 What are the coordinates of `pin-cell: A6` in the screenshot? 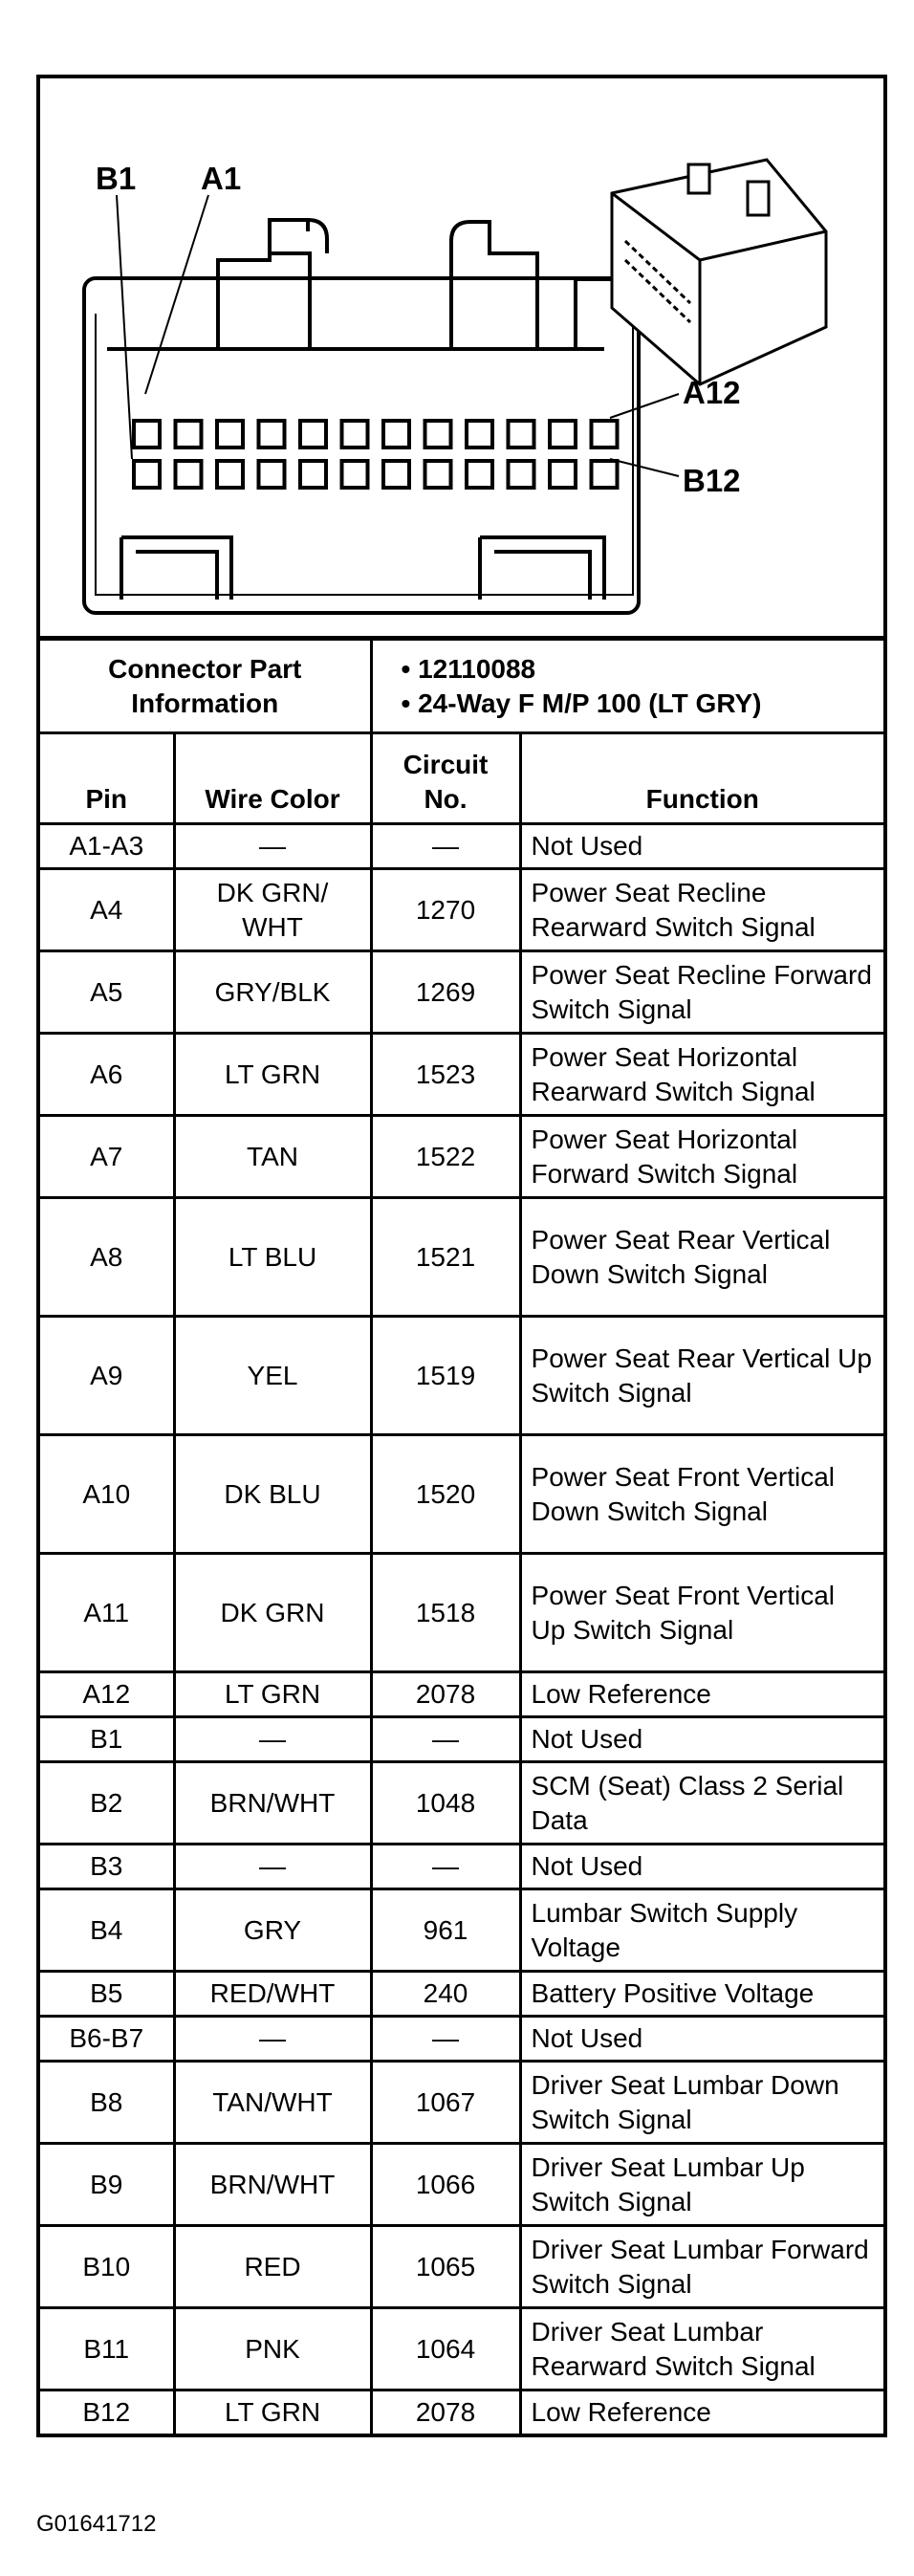 It's located at (108, 1074).